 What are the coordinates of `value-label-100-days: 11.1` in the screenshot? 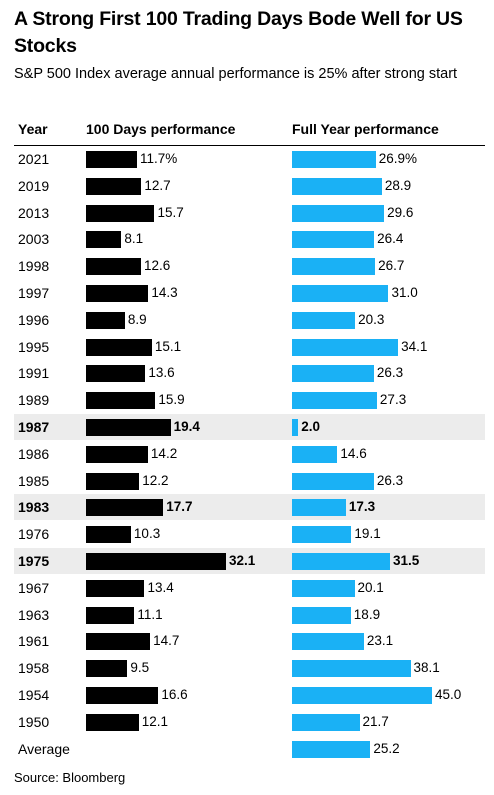 It's located at (150, 614).